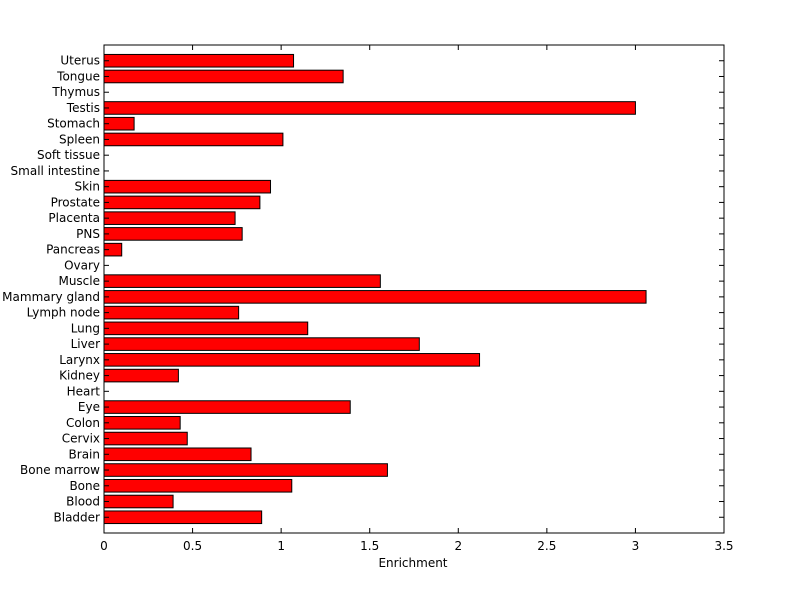 This screenshot has height=599, width=800. What do you see at coordinates (242, 281) in the screenshot?
I see `bar-muscle` at bounding box center [242, 281].